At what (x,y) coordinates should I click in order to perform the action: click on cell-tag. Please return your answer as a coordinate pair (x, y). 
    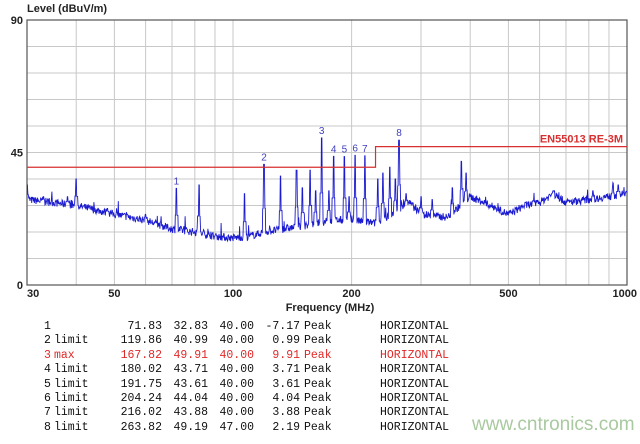
    Looking at the image, I should click on (85, 327).